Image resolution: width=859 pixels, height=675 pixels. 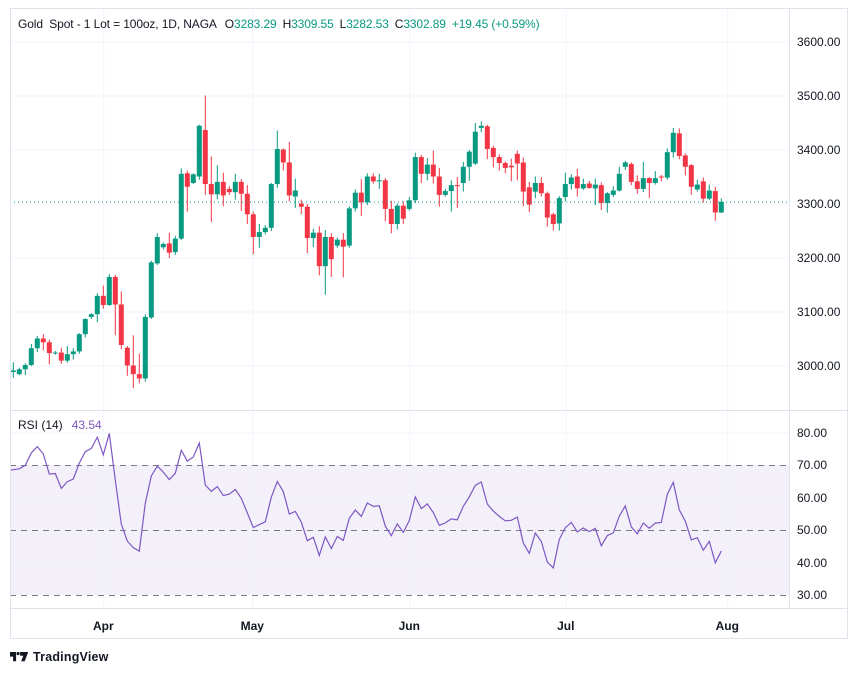 What do you see at coordinates (819, 311) in the screenshot?
I see `price-axis-label: 3100.00` at bounding box center [819, 311].